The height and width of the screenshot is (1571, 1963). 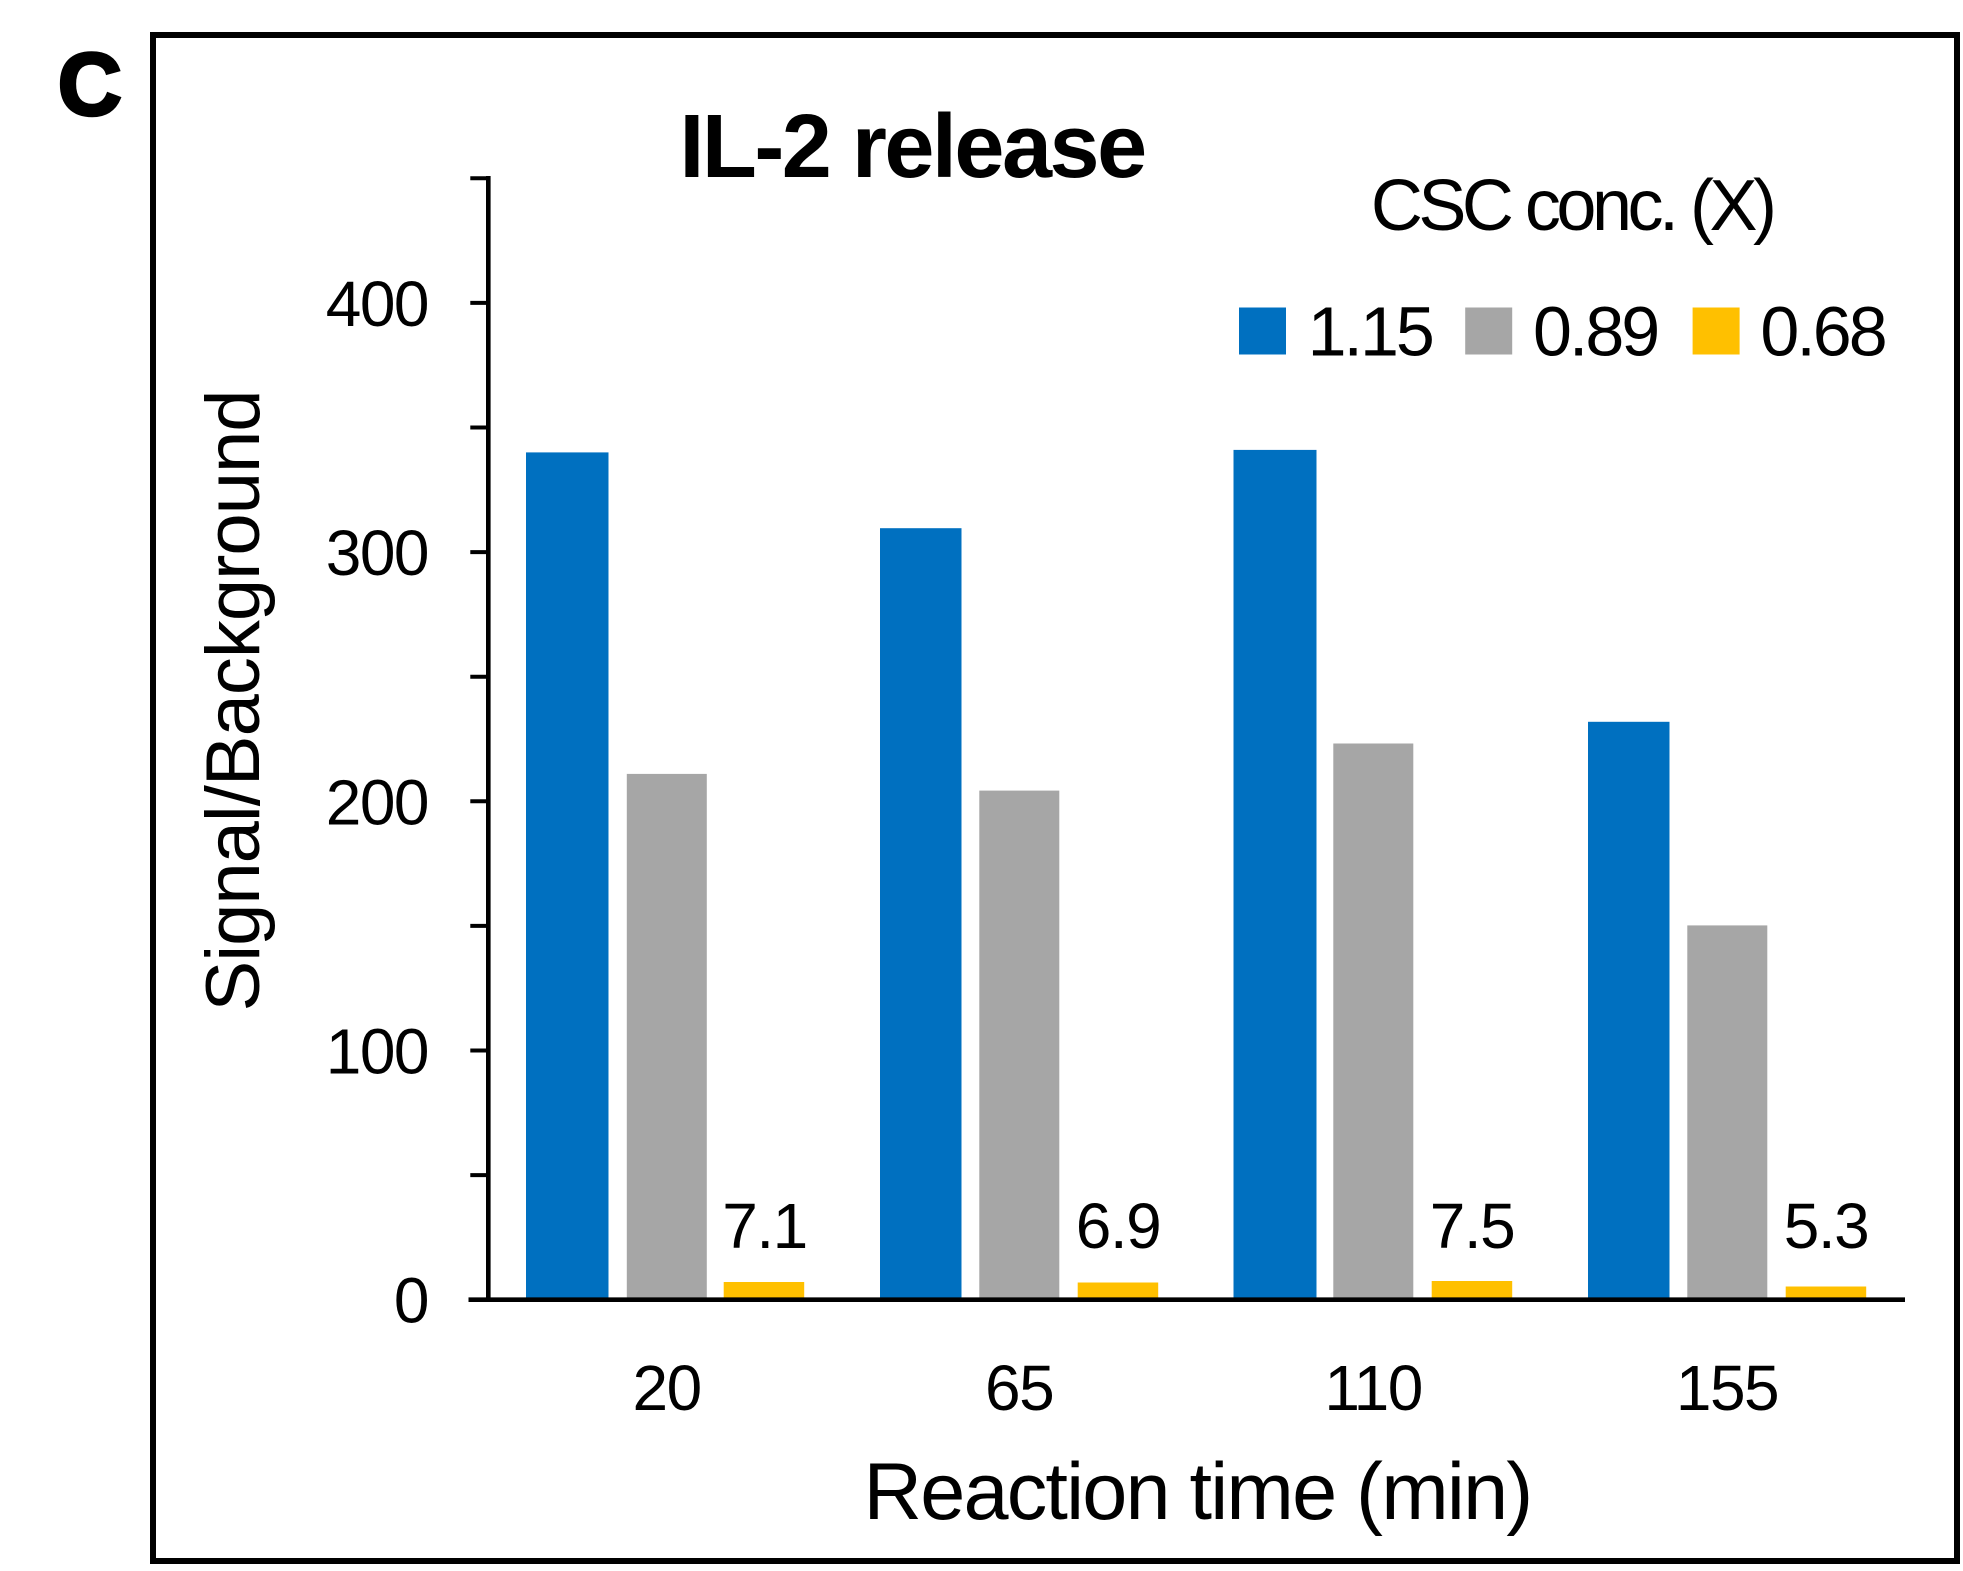 What do you see at coordinates (764, 1226) in the screenshot?
I see `svg-text: 7.1` at bounding box center [764, 1226].